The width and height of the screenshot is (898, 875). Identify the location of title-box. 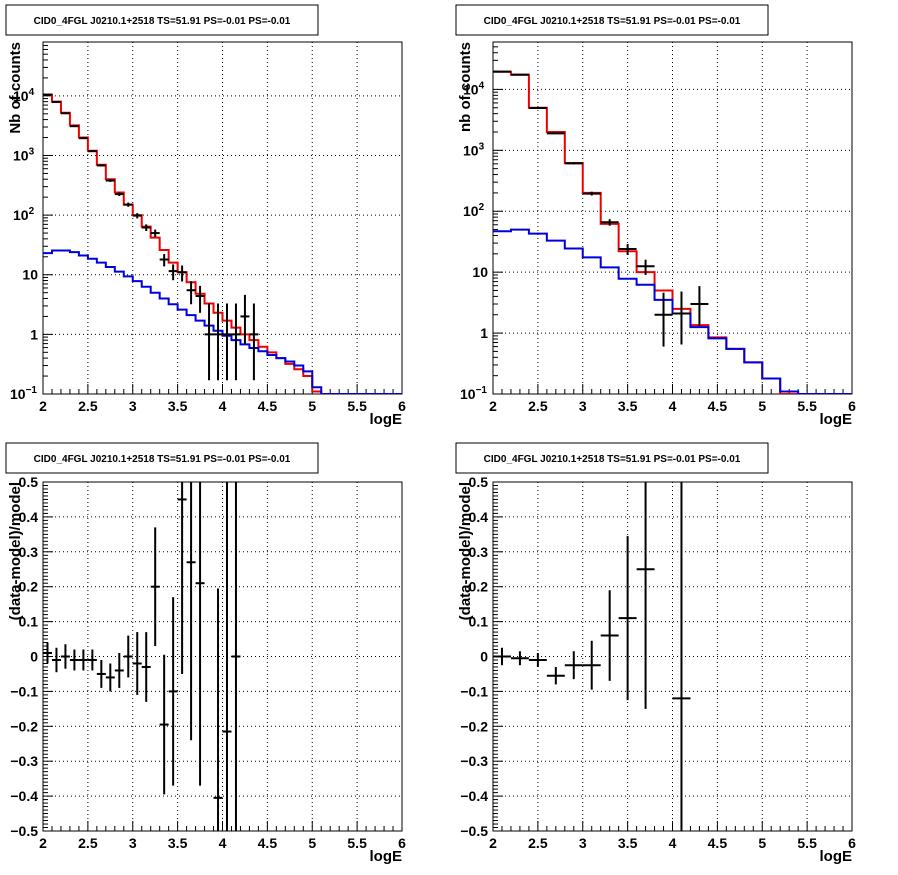
(612, 458).